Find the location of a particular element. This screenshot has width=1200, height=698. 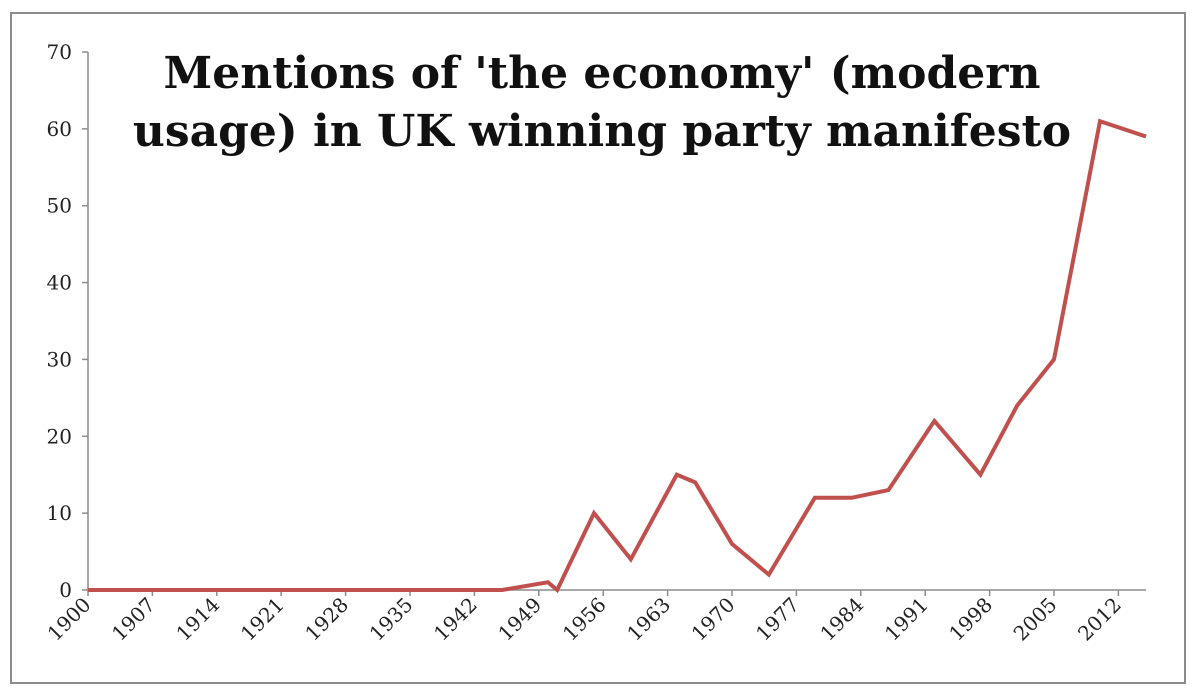

x-tick-label: 1921 is located at coordinates (262, 619).